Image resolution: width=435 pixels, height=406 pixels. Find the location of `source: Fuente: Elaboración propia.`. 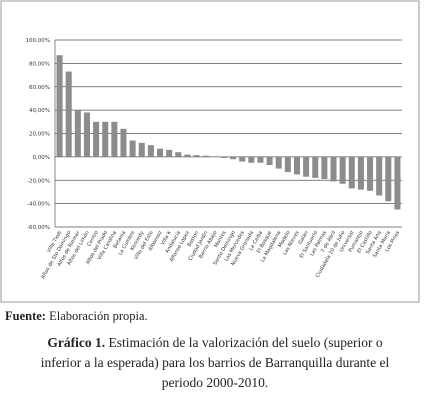

source: Fuente: Elaboración propia. is located at coordinates (76, 316).